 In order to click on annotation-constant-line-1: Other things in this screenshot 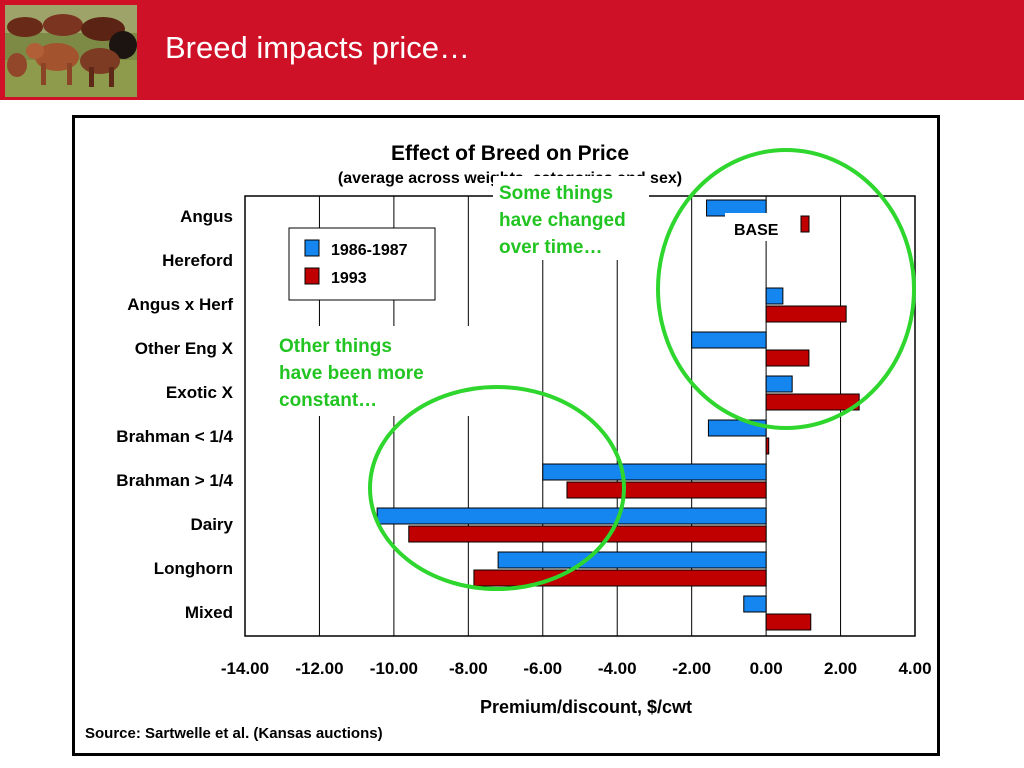, I will do `click(335, 346)`.